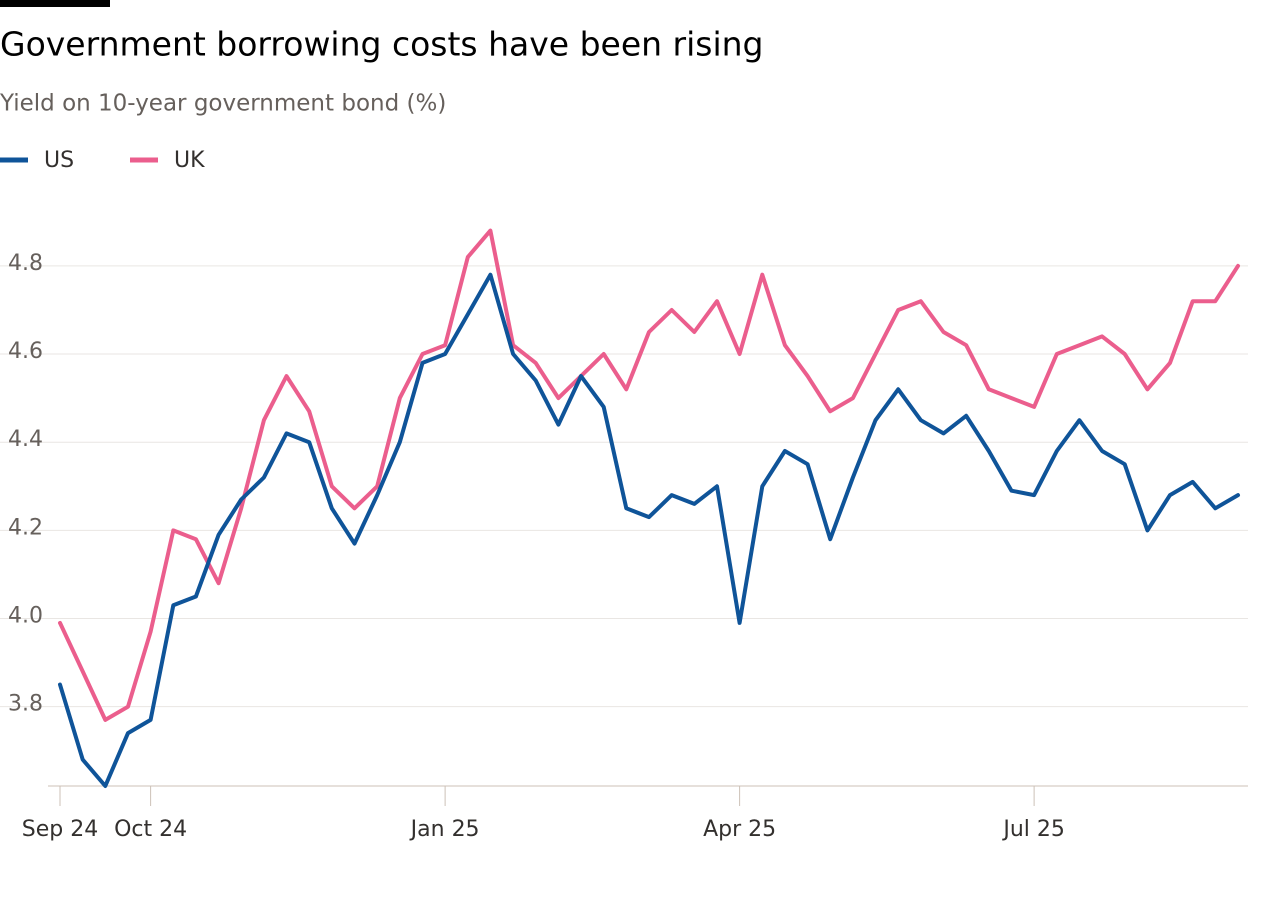  Describe the element at coordinates (59, 160) in the screenshot. I see `legend-label: US` at that location.